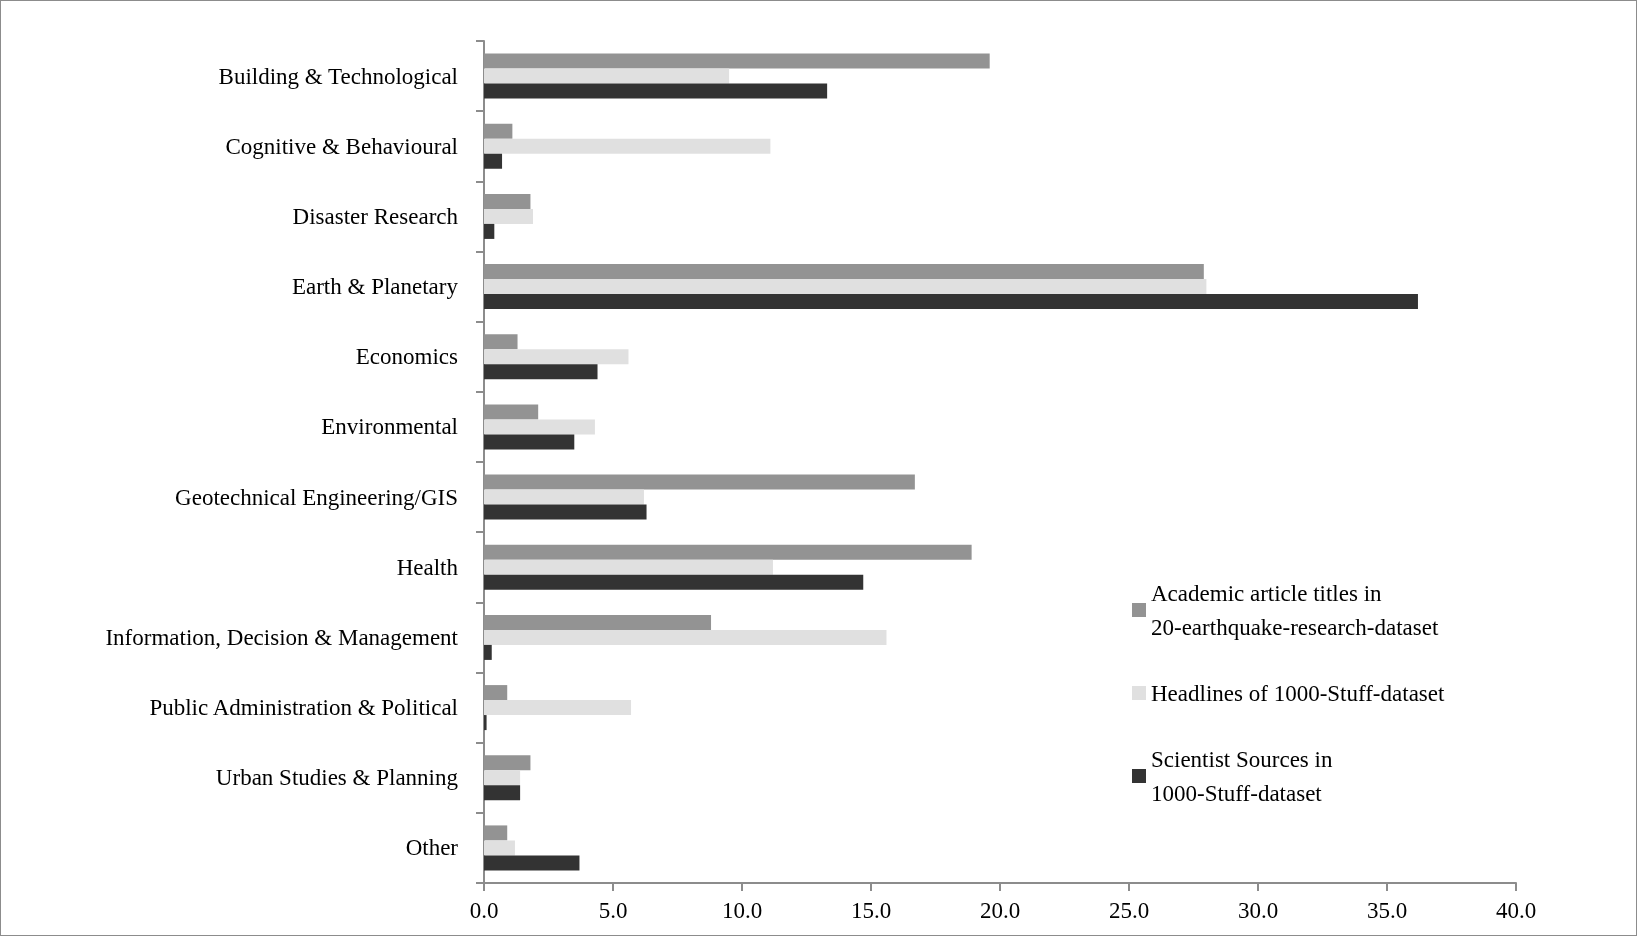  Describe the element at coordinates (338, 76) in the screenshot. I see `y-tick-label: Building & Technological` at that location.